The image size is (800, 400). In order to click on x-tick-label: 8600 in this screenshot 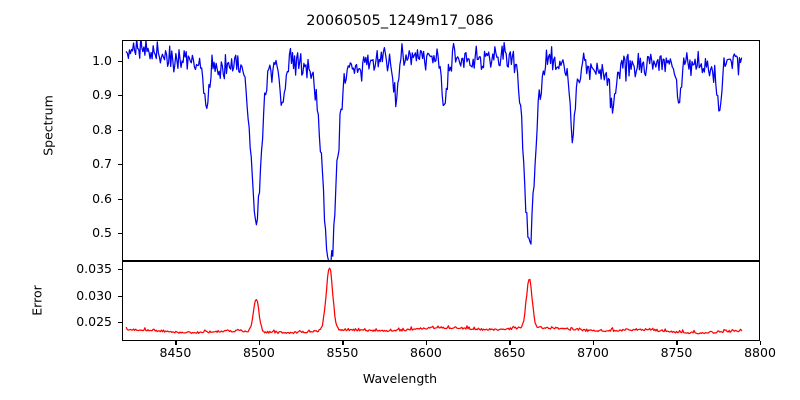, I will do `click(426, 352)`.